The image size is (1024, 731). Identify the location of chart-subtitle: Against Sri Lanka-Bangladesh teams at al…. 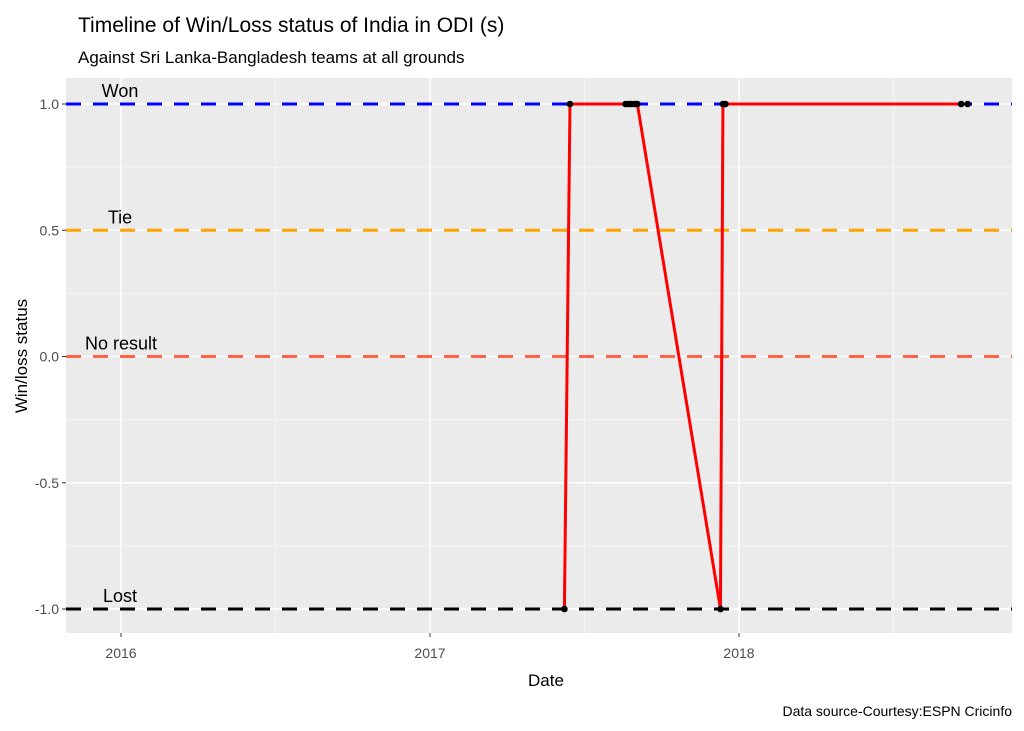
(271, 57).